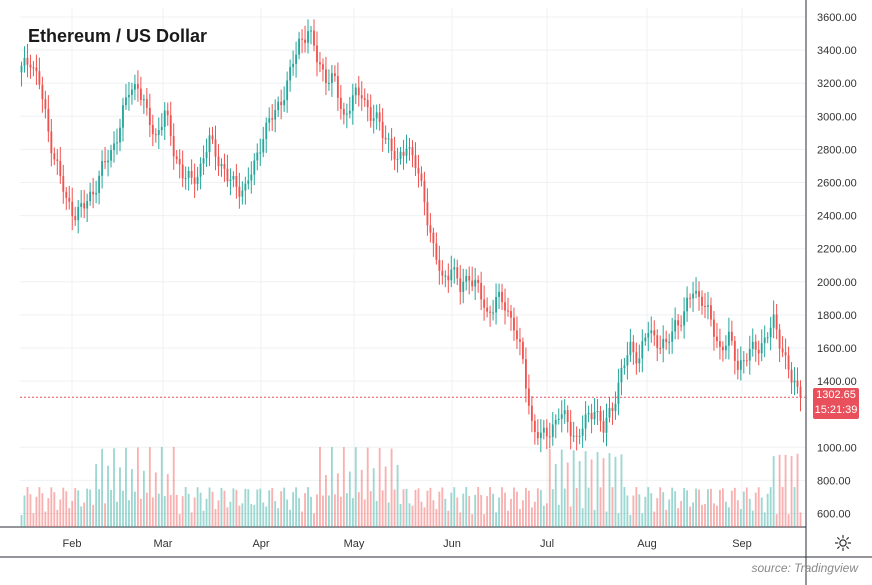 The image size is (872, 585). Describe the element at coordinates (163, 544) in the screenshot. I see `x-tick-label: Mar` at that location.